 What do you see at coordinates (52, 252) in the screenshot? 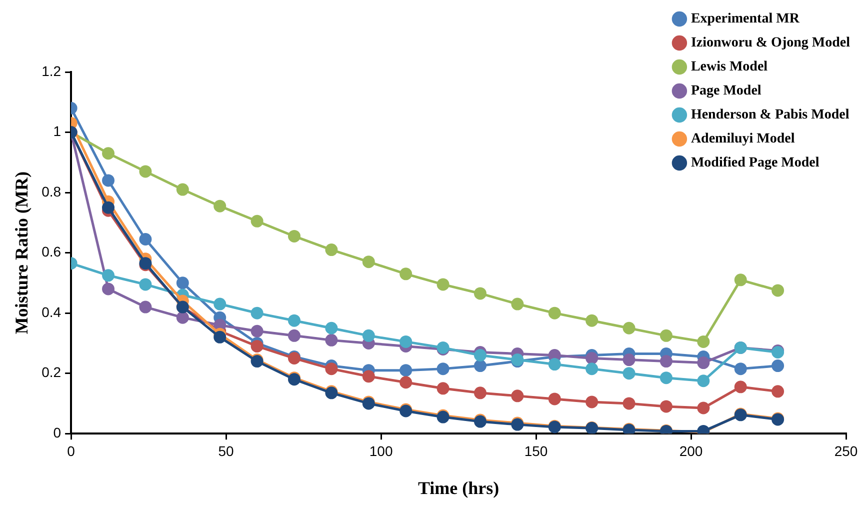
I see `y-tick-label: 0.6` at bounding box center [52, 252].